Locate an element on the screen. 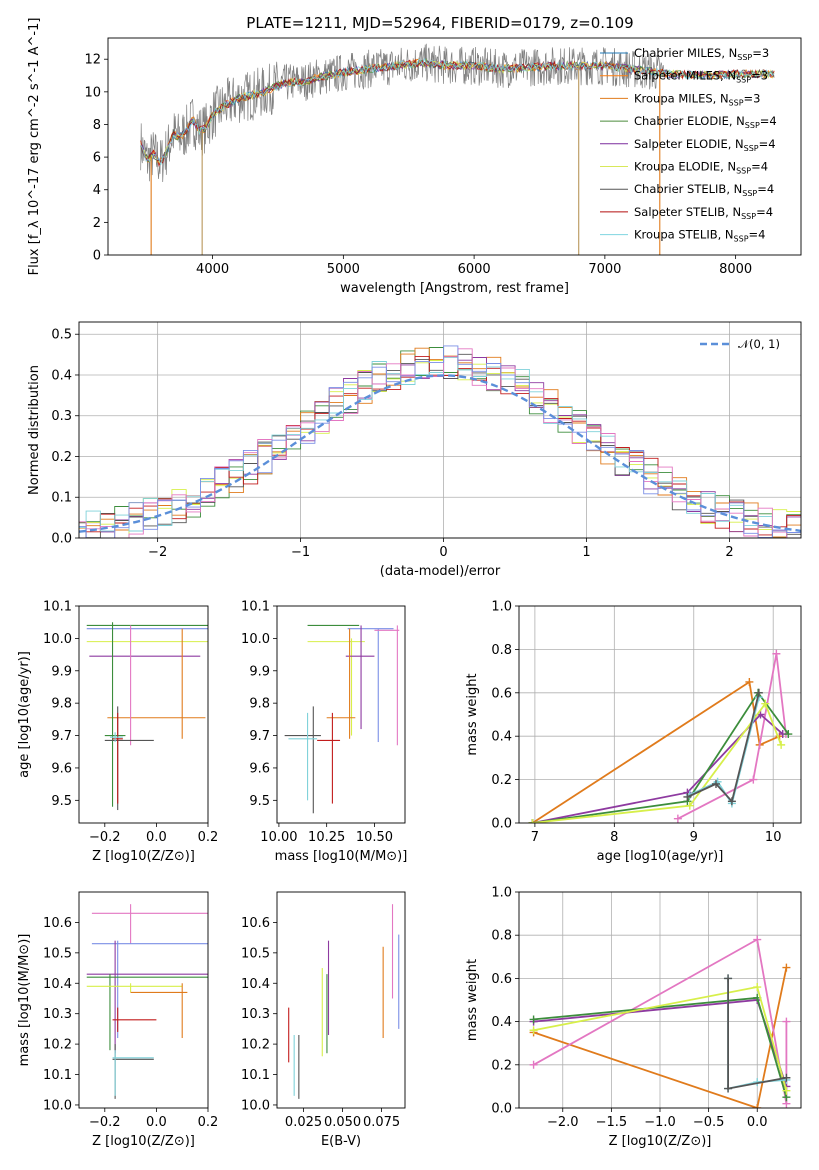 Image resolution: width=819 pixels, height=1170 pixels. y-tick-label: 9.9 is located at coordinates (61, 671).